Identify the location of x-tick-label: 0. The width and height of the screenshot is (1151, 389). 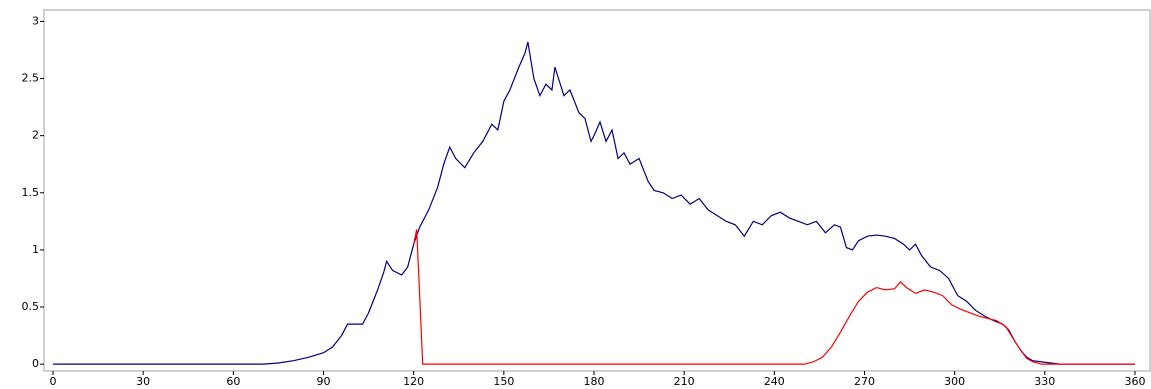
(53, 381).